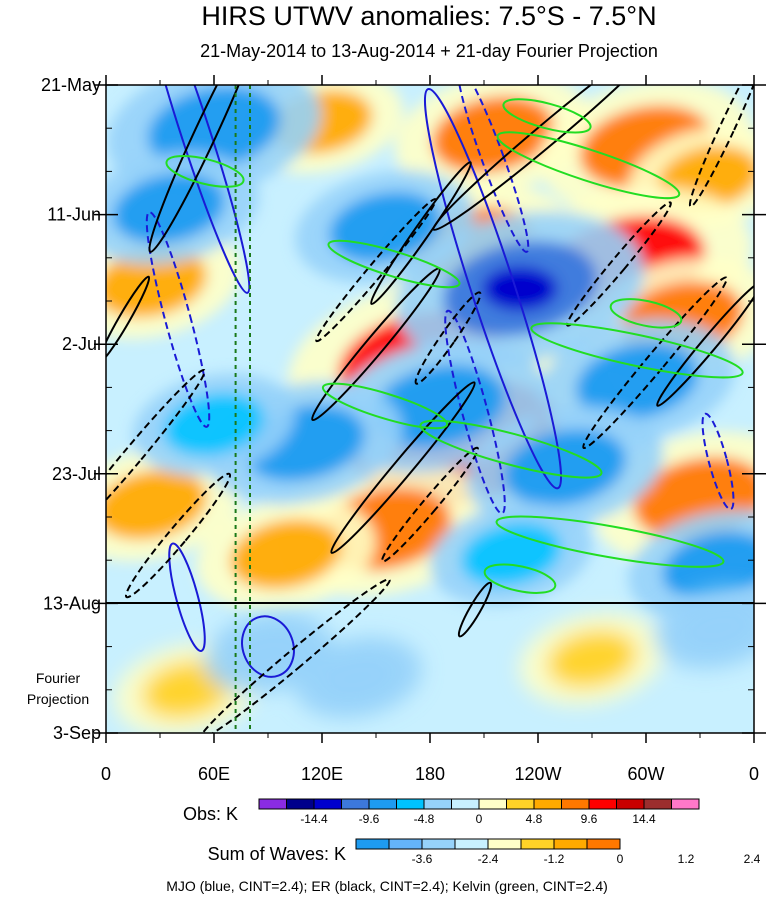 The image size is (774, 899). Describe the element at coordinates (645, 774) in the screenshot. I see `x-tick-label: 60W` at that location.